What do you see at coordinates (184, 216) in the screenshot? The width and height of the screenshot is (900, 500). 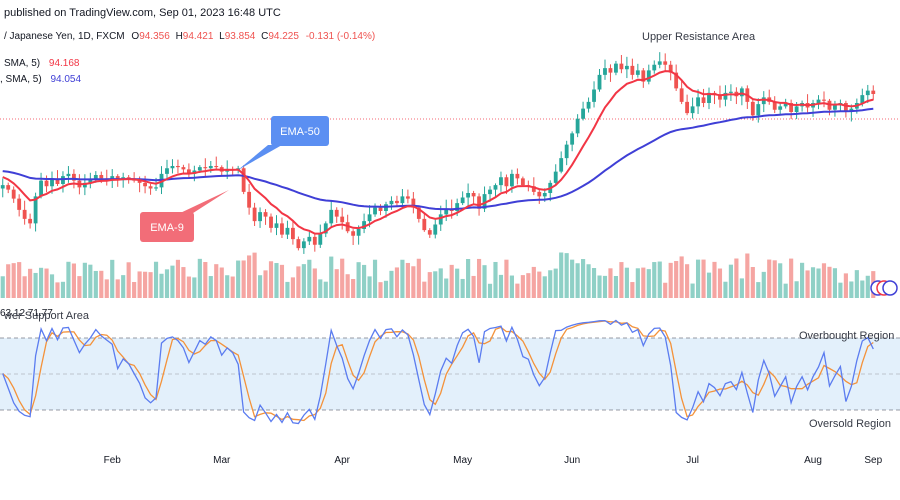 I see `ema9-callout: EMA-9` at bounding box center [184, 216].